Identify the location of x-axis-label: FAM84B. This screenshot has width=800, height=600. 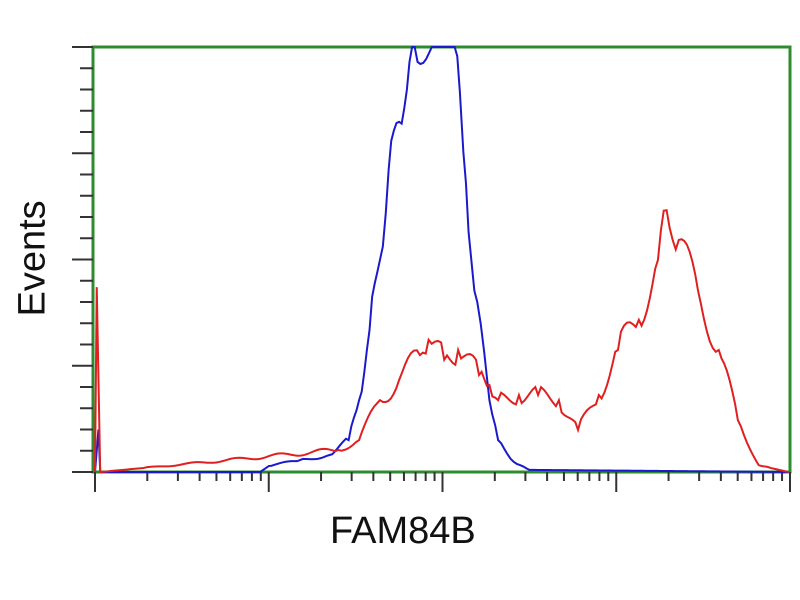
(403, 531).